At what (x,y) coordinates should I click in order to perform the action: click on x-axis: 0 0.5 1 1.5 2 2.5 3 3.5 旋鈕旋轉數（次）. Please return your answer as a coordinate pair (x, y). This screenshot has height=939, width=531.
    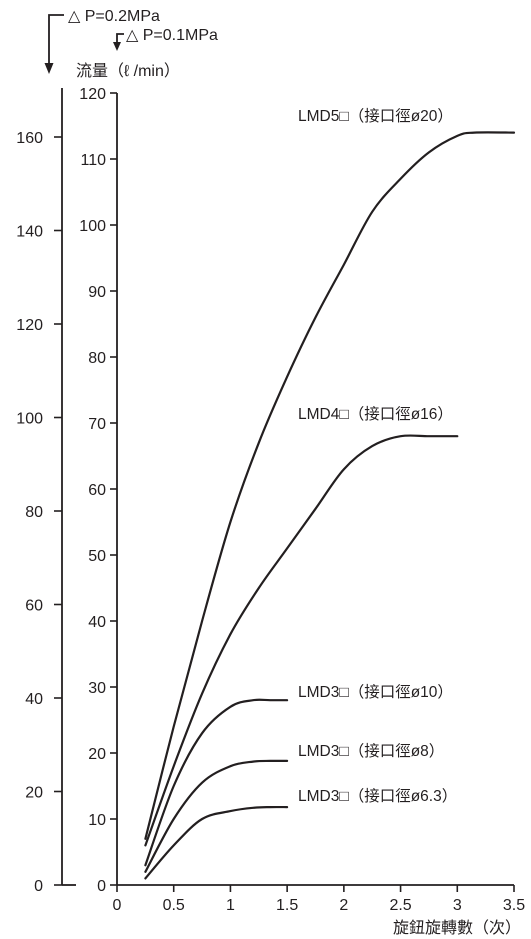
    Looking at the image, I should click on (319, 910).